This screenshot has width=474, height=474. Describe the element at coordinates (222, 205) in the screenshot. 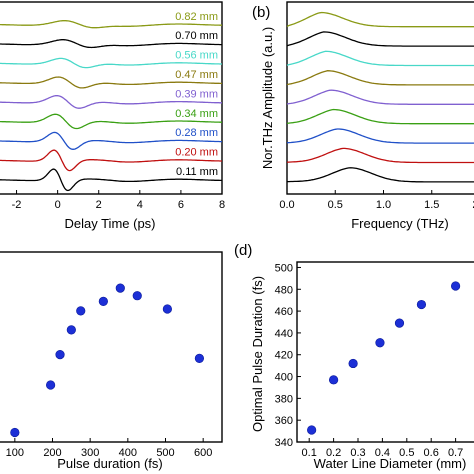

I see `panel-a-xtick-label: 8` at that location.